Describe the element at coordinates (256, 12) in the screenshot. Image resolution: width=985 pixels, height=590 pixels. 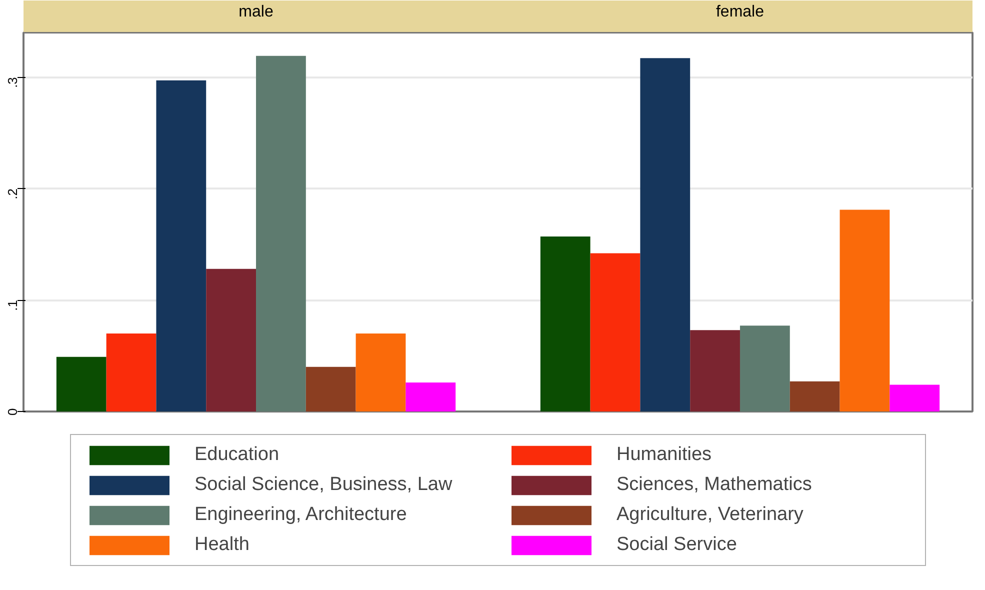
I see `x-tick-label: male` at that location.